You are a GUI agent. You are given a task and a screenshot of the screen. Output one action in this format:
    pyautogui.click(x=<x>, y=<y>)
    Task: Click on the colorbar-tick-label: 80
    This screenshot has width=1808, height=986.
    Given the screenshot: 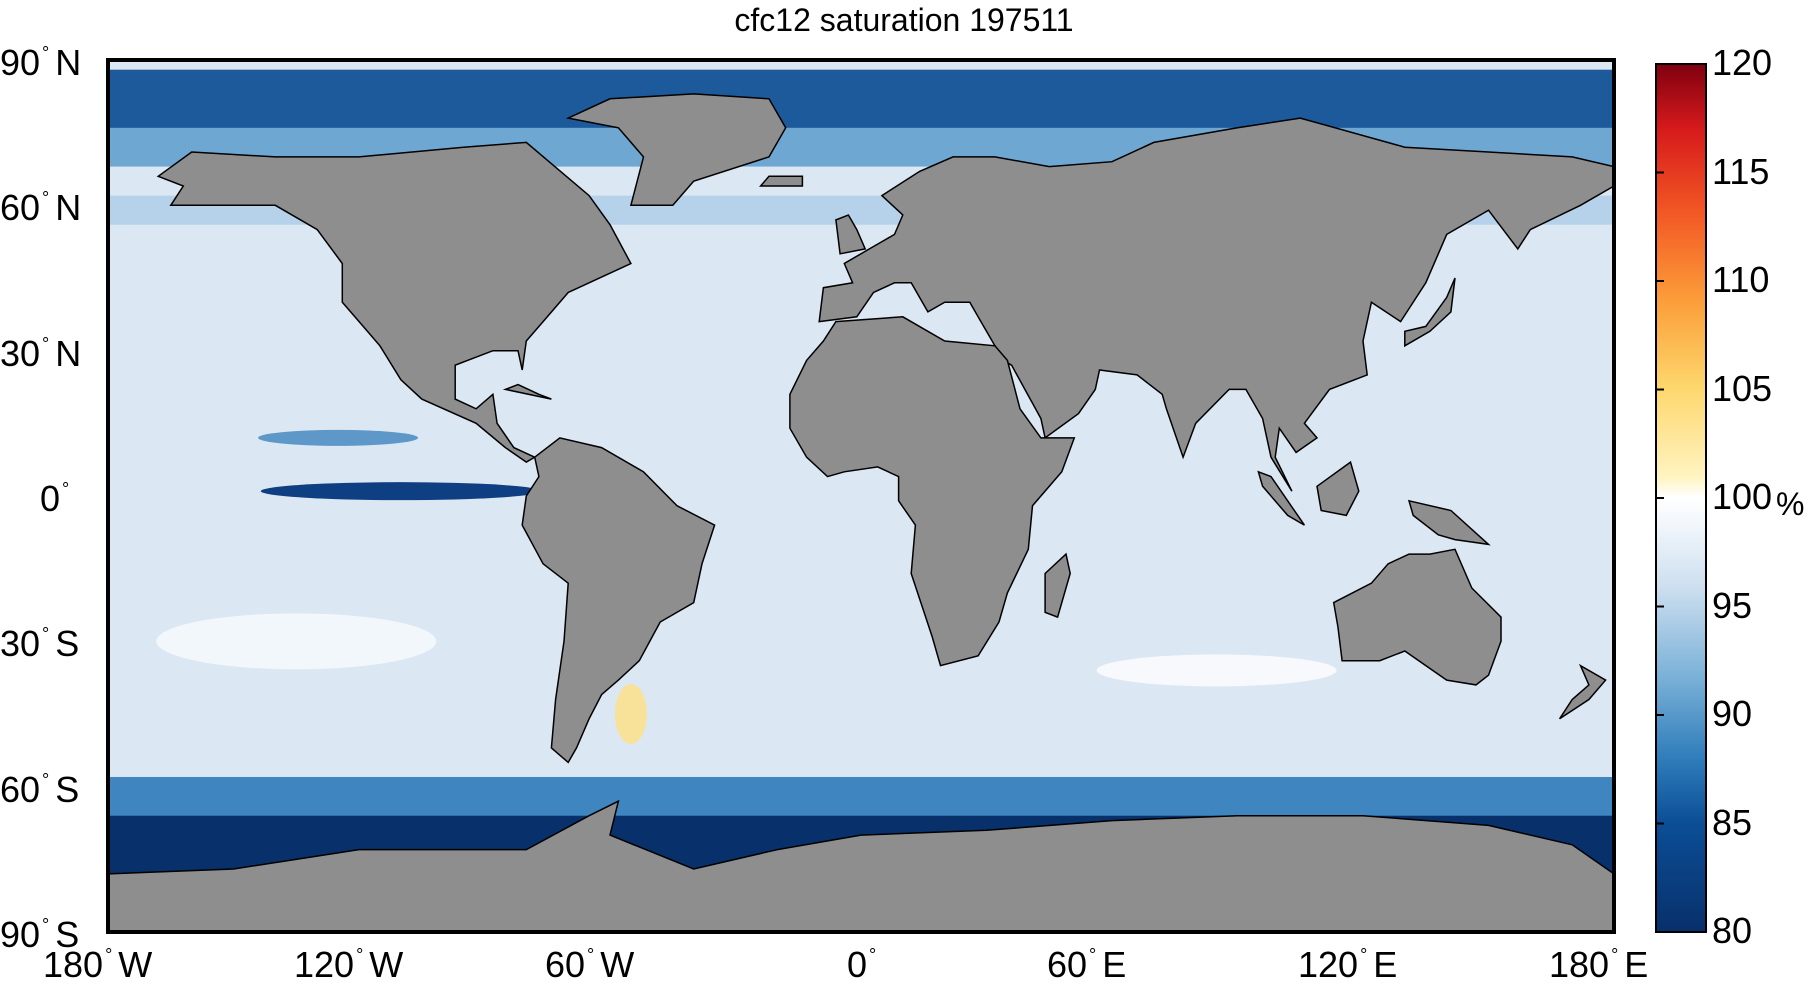 What is the action you would take?
    pyautogui.click(x=1732, y=930)
    